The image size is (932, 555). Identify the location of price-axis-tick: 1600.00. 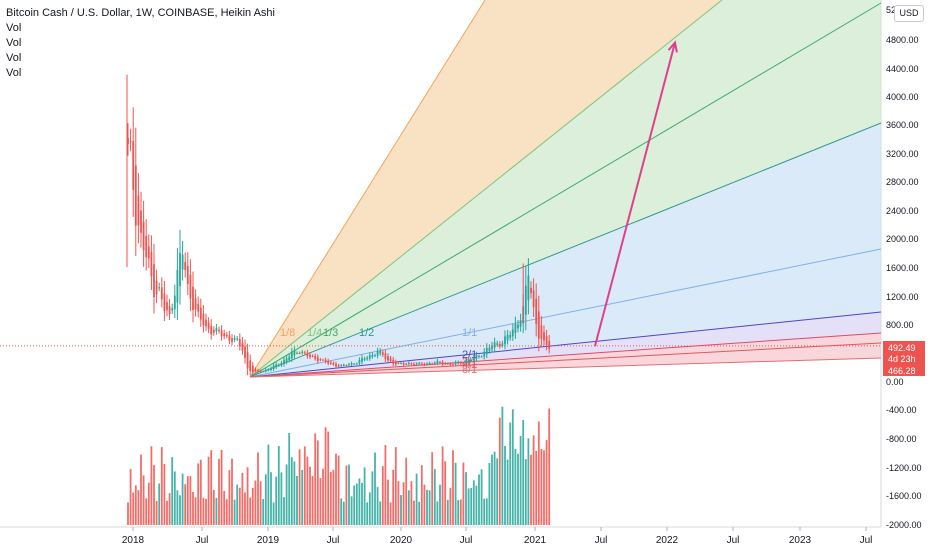
(902, 268).